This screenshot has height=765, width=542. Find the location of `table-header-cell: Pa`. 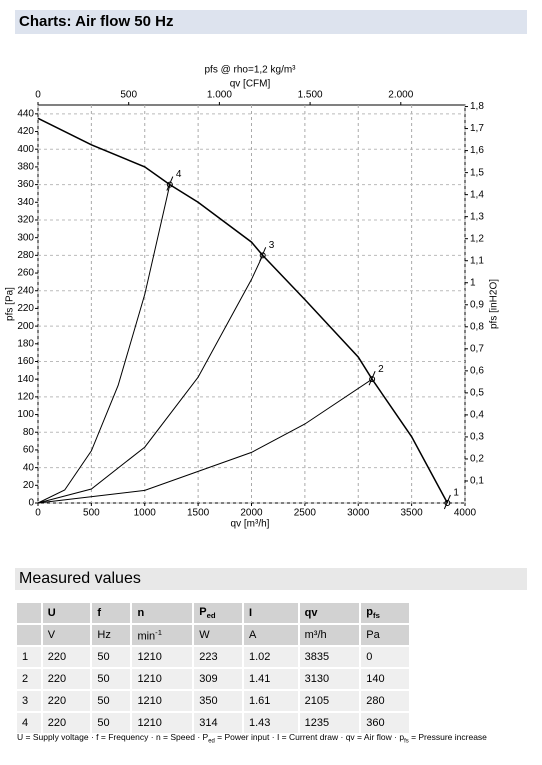

table-header-cell: Pa is located at coordinates (385, 635).